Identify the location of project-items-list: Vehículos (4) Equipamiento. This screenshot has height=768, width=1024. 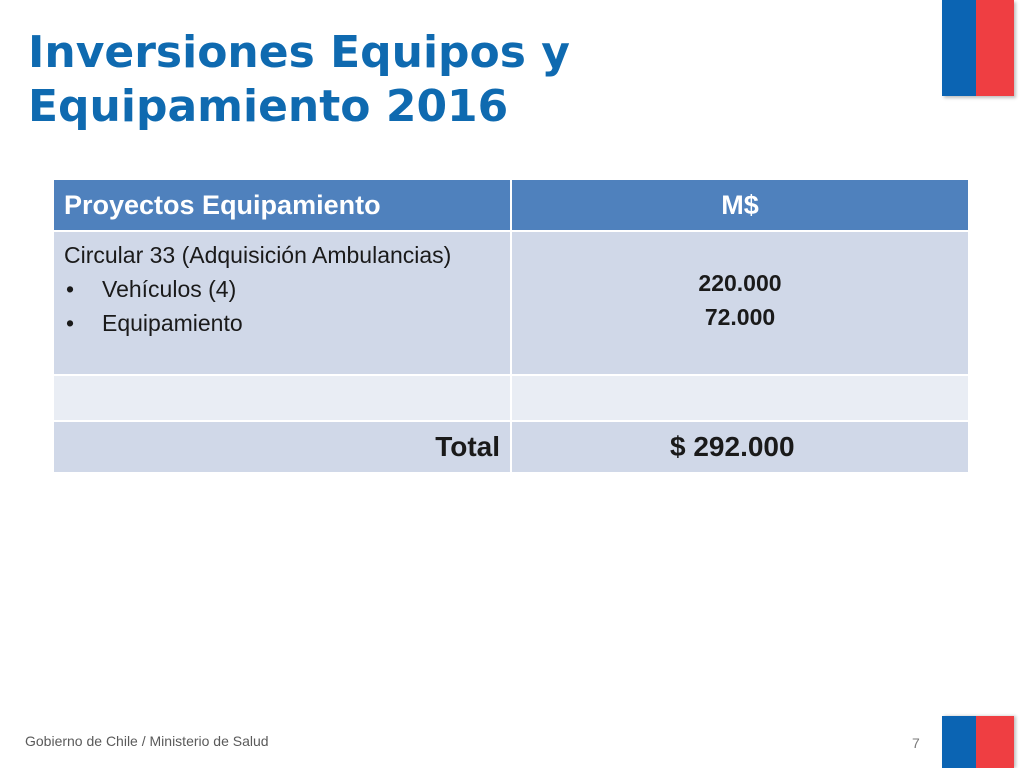
(282, 306).